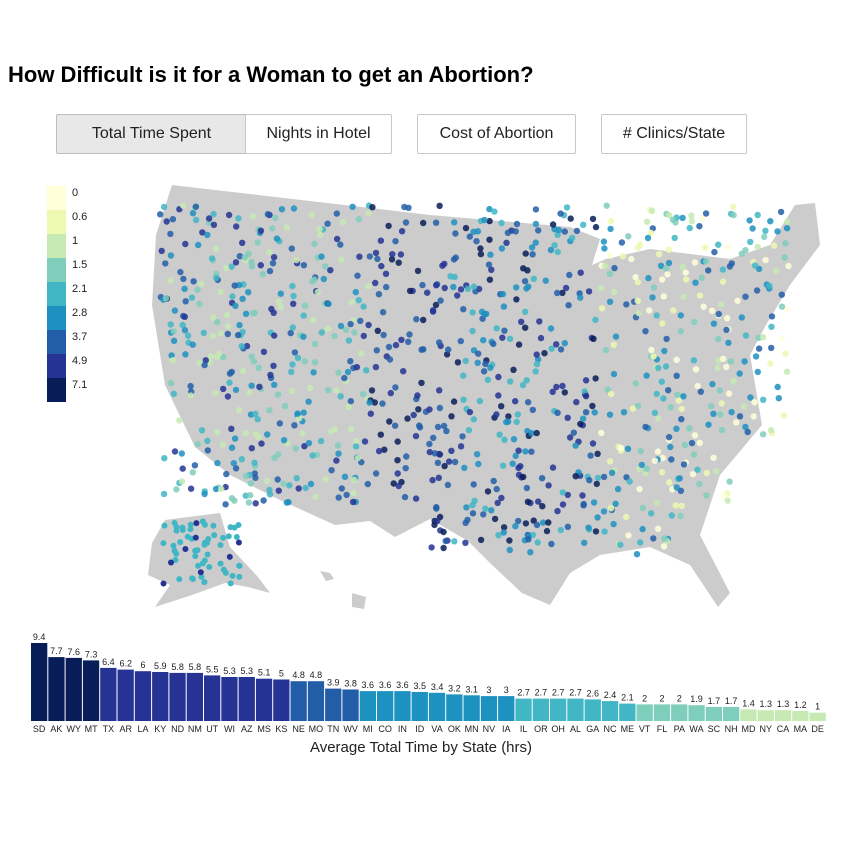 This screenshot has width=842, height=843. What do you see at coordinates (800, 716) in the screenshot?
I see `bar-MA` at bounding box center [800, 716].